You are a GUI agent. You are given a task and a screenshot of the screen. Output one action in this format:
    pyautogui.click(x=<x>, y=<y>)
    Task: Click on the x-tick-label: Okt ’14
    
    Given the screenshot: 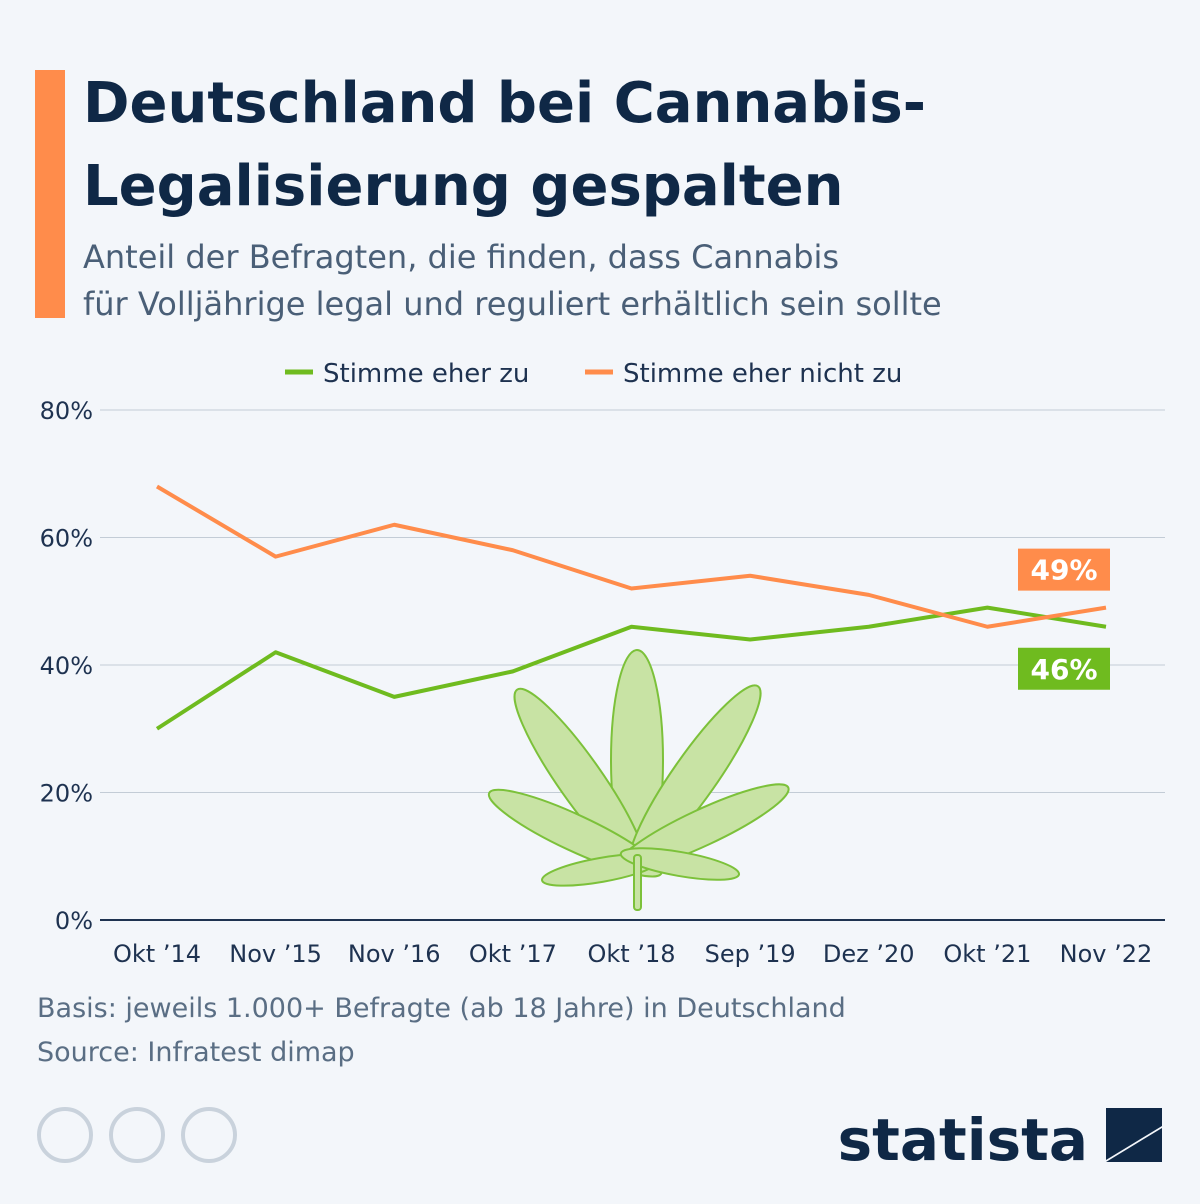 What is the action you would take?
    pyautogui.click(x=157, y=954)
    